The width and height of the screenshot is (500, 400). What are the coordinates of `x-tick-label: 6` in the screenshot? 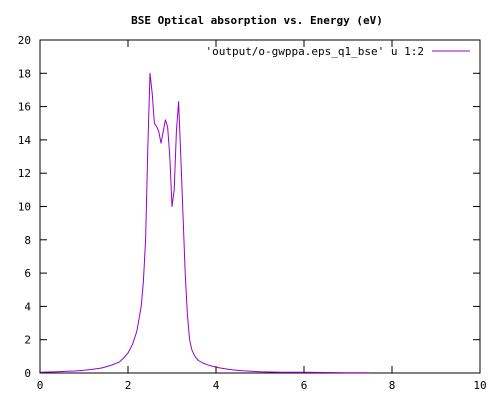 It's located at (304, 385).